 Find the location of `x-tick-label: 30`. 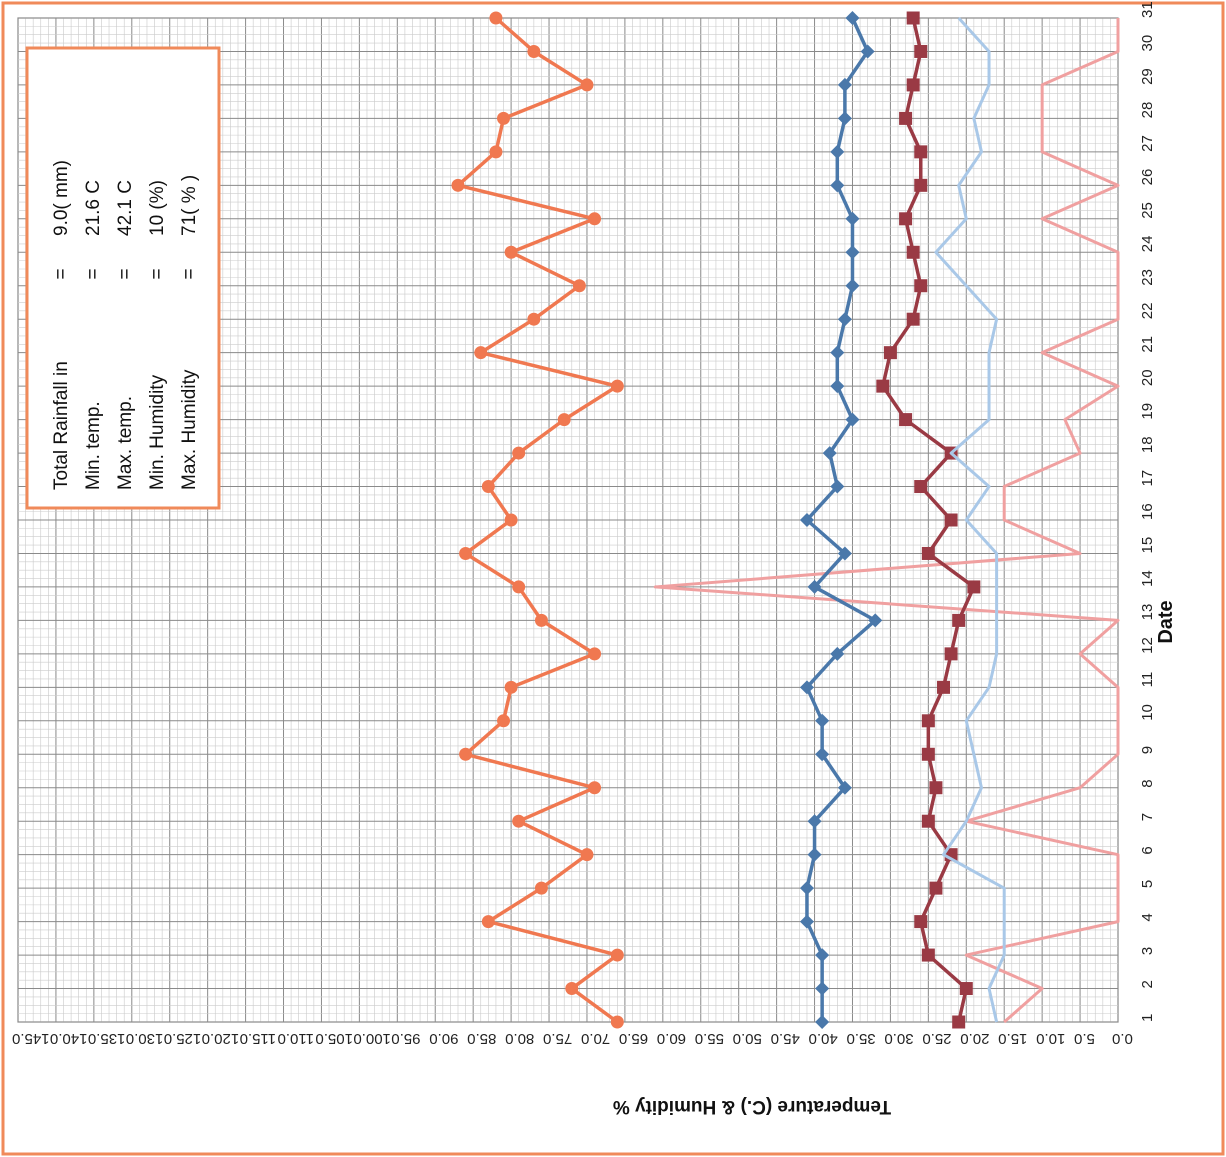

x-tick-label: 30 is located at coordinates (1147, 43).